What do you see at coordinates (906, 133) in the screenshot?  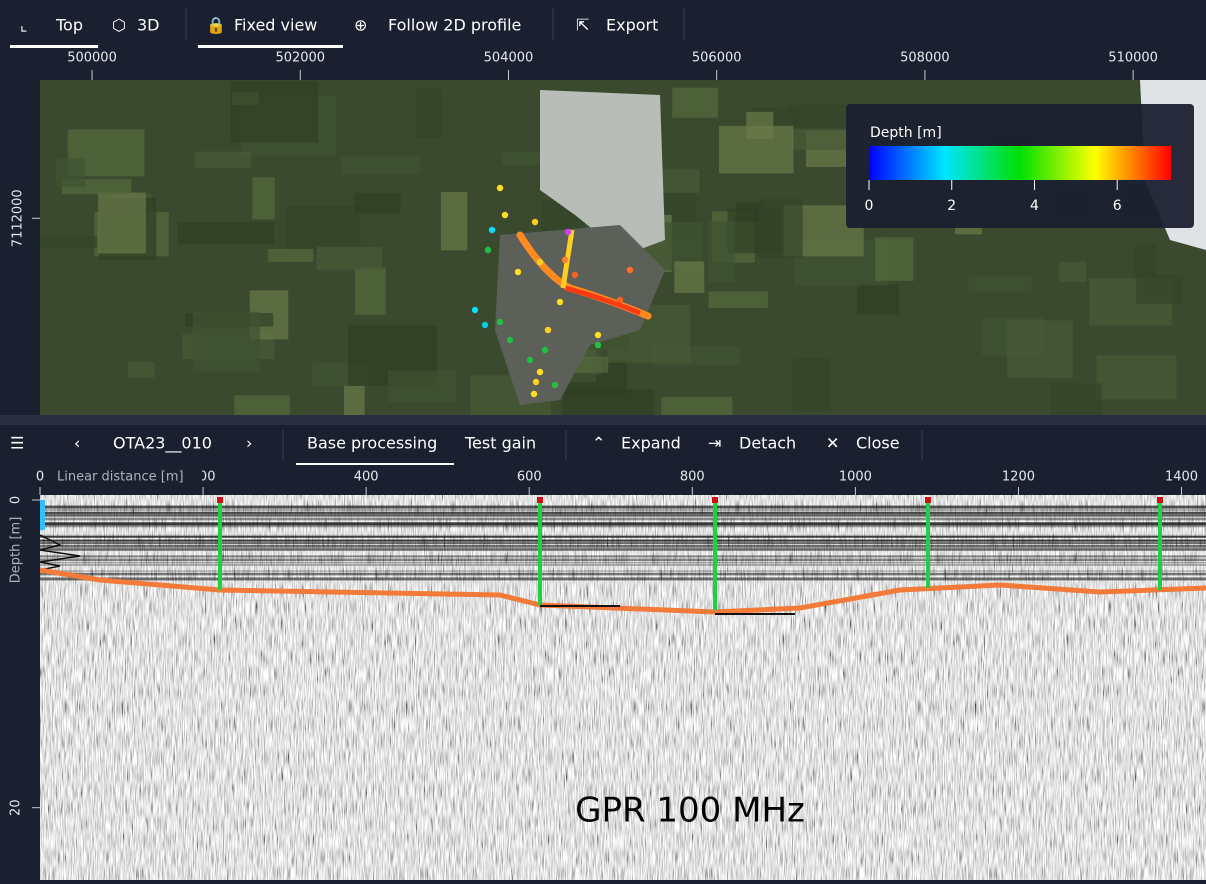 I see `legend-title: Depth [m]` at bounding box center [906, 133].